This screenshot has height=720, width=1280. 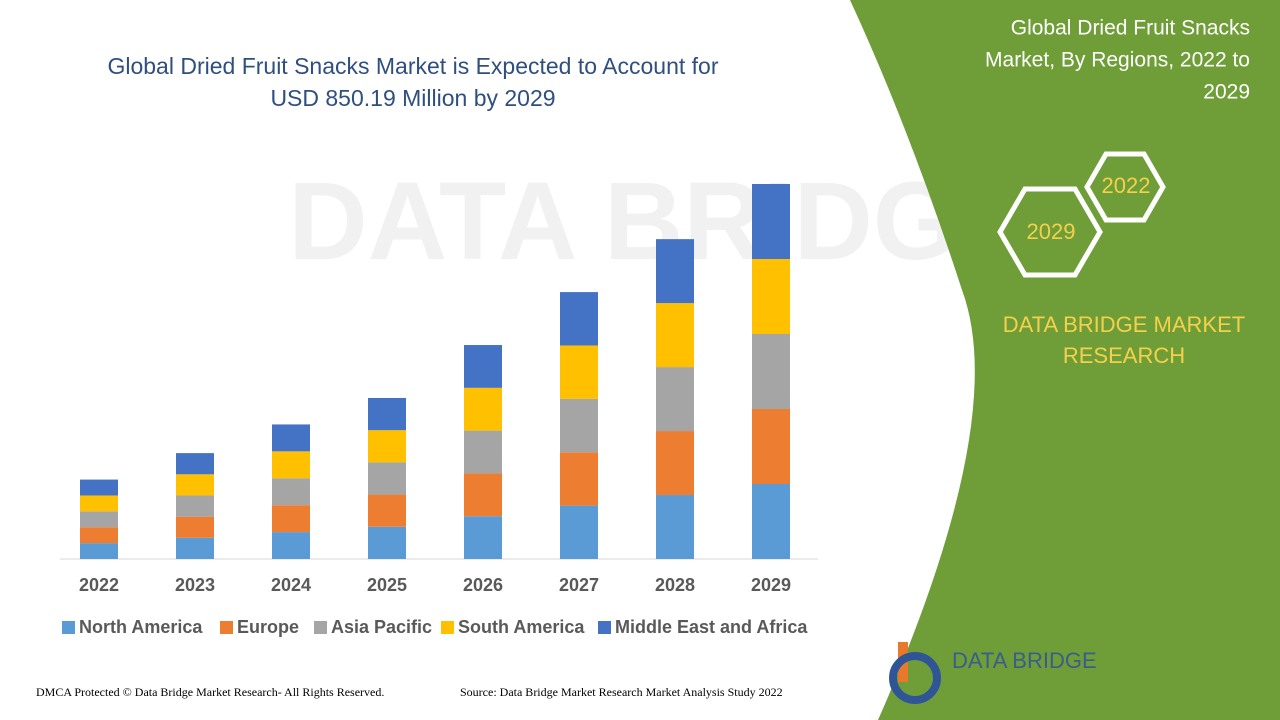 I want to click on legend-label: Middle East and Africa, so click(x=711, y=627).